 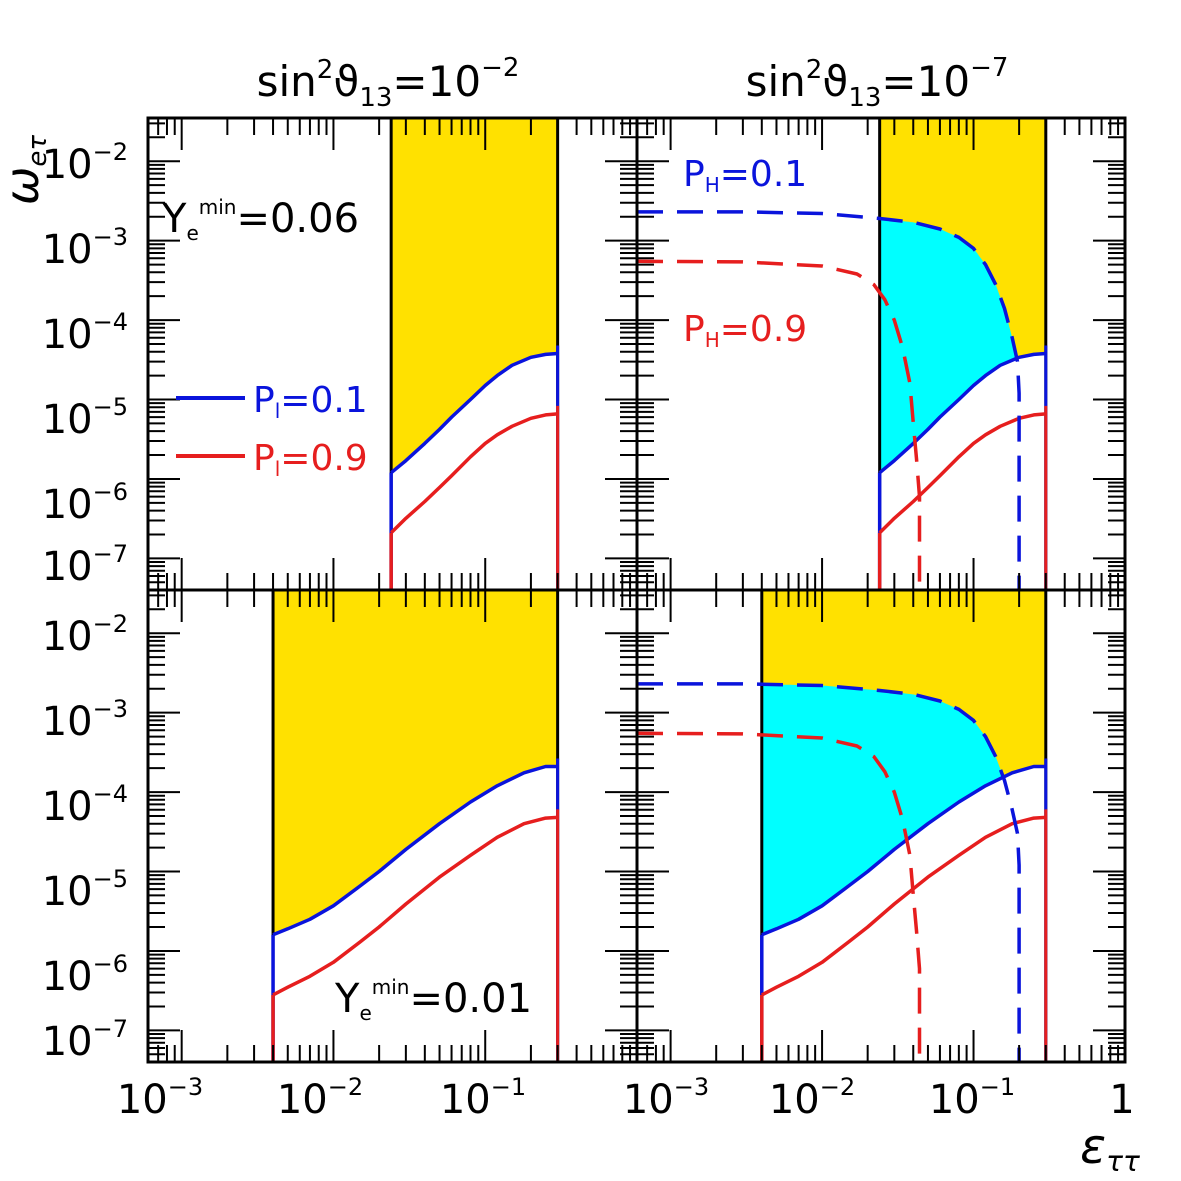 I want to click on panel-bottom-right, so click(x=842, y=826).